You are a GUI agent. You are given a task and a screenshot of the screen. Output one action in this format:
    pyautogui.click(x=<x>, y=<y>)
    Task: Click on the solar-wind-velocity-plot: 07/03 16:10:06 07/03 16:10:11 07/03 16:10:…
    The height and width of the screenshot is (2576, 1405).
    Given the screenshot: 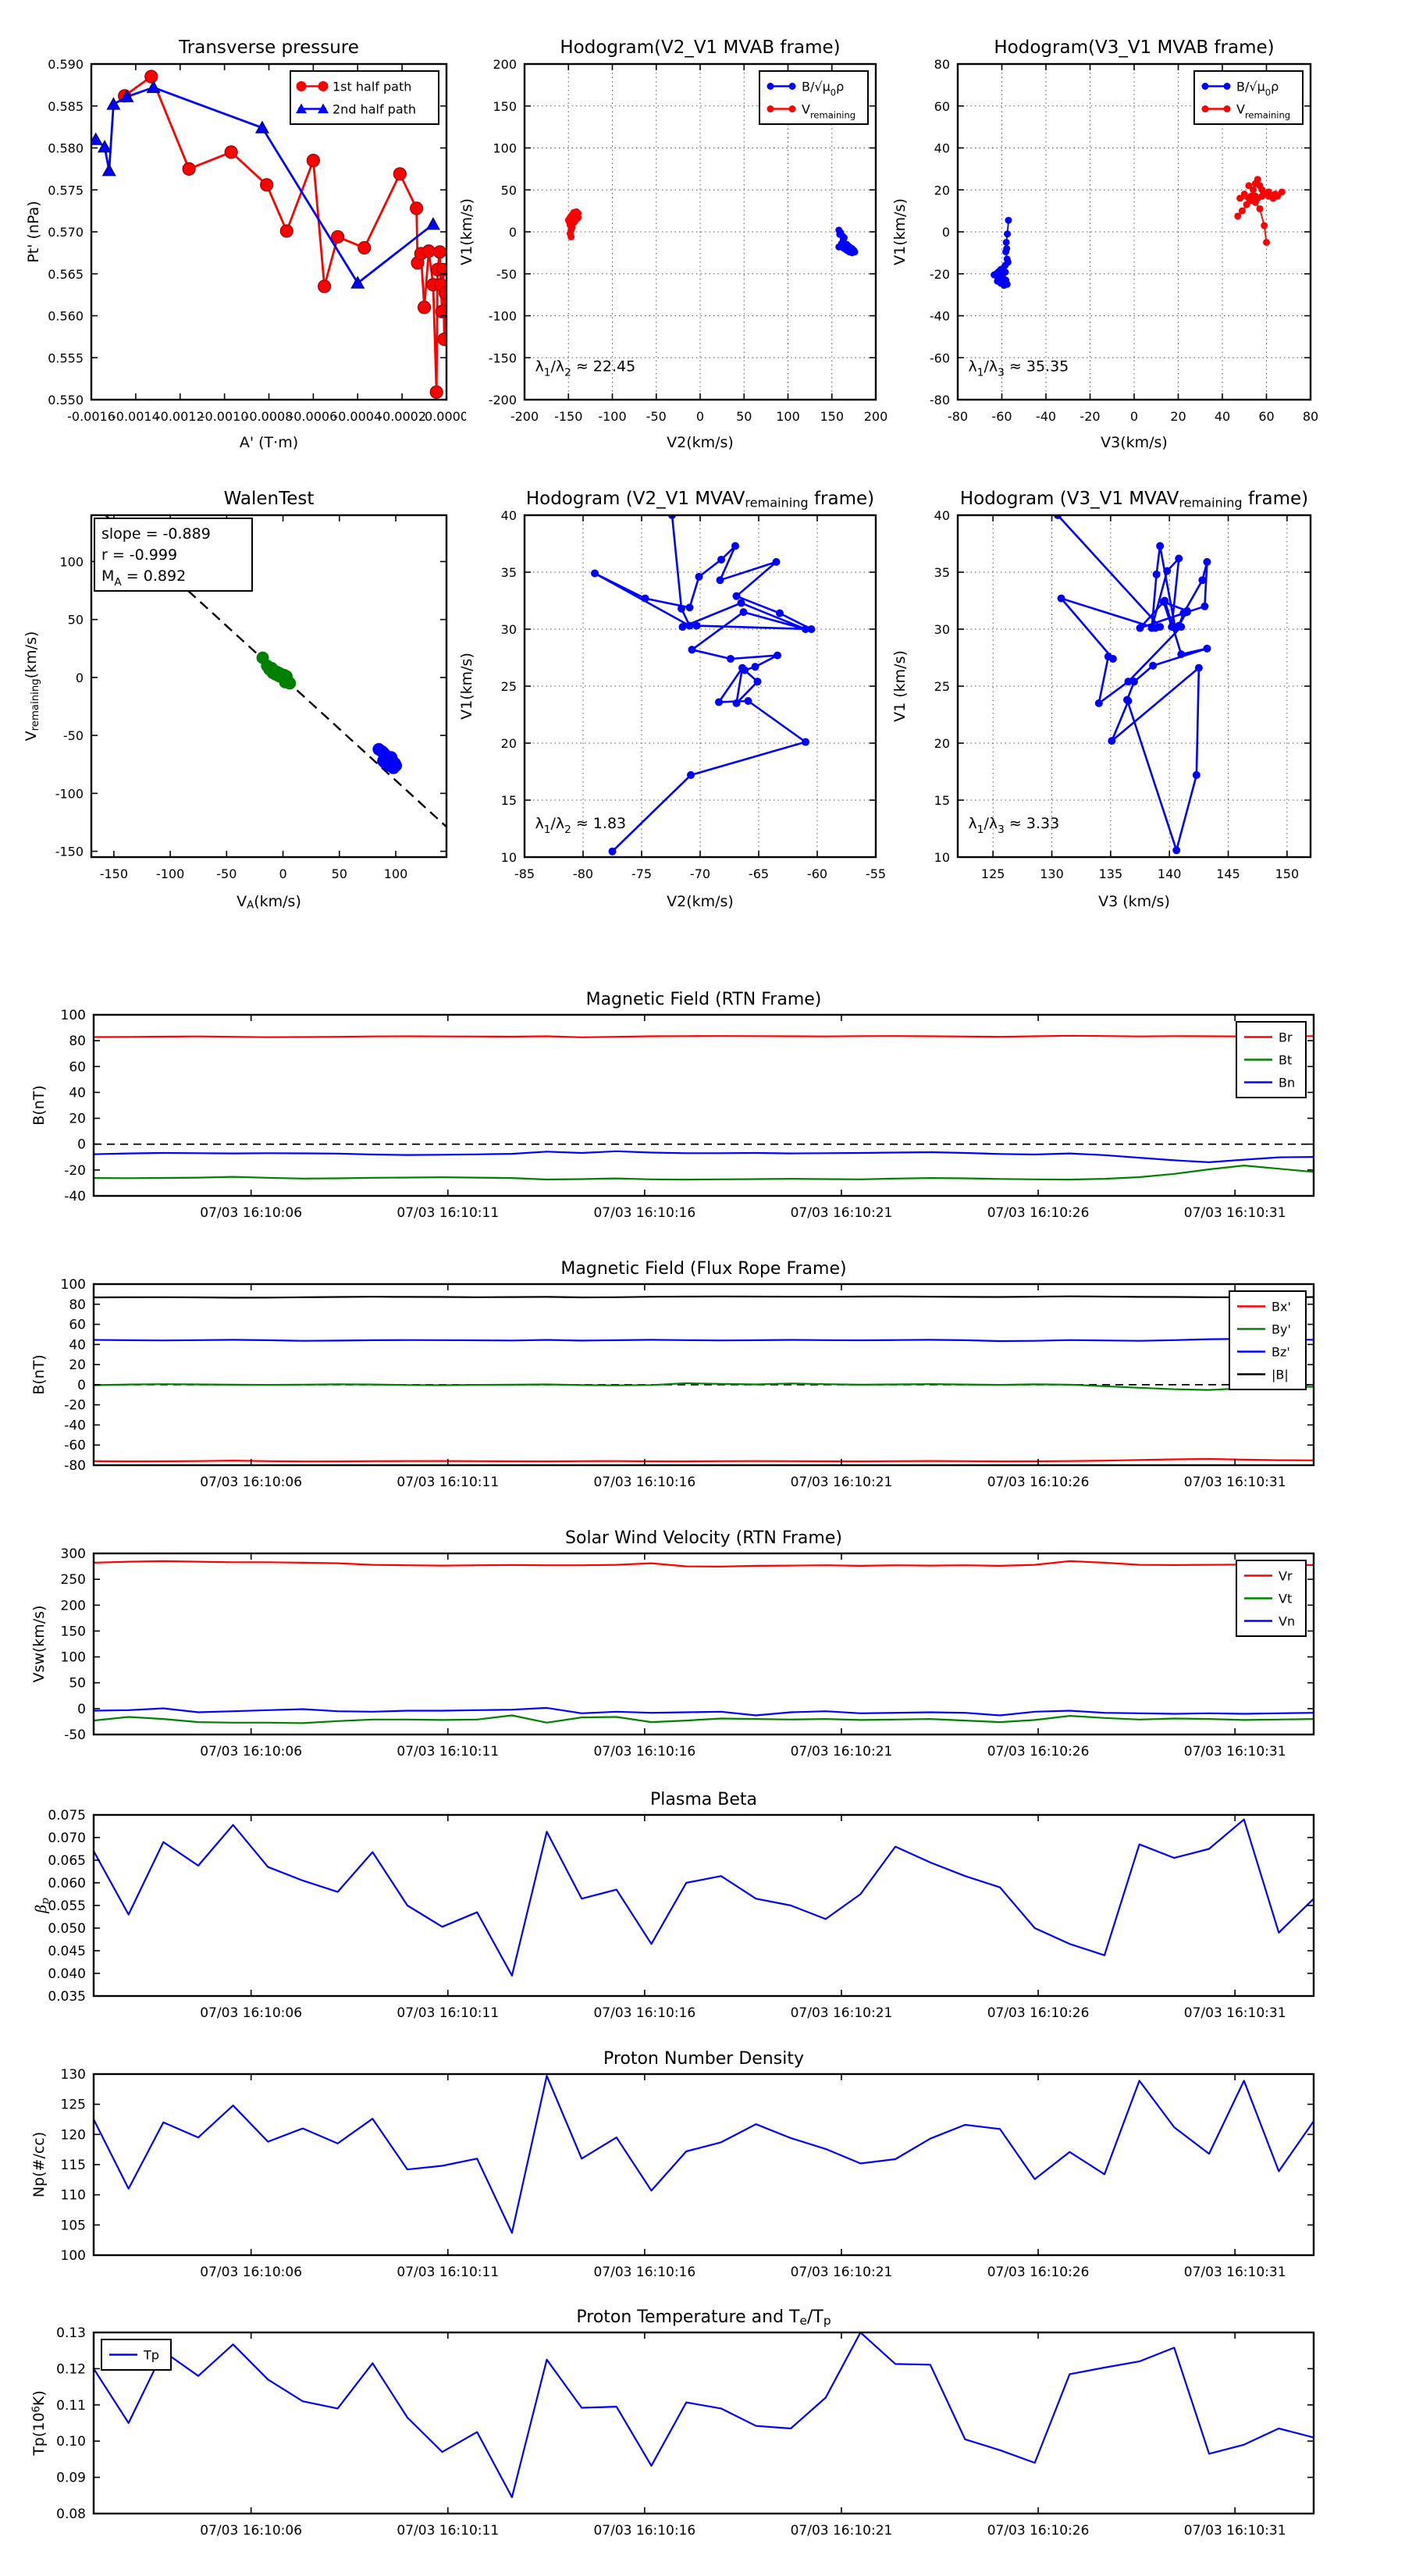 What is the action you would take?
    pyautogui.click(x=688, y=1652)
    